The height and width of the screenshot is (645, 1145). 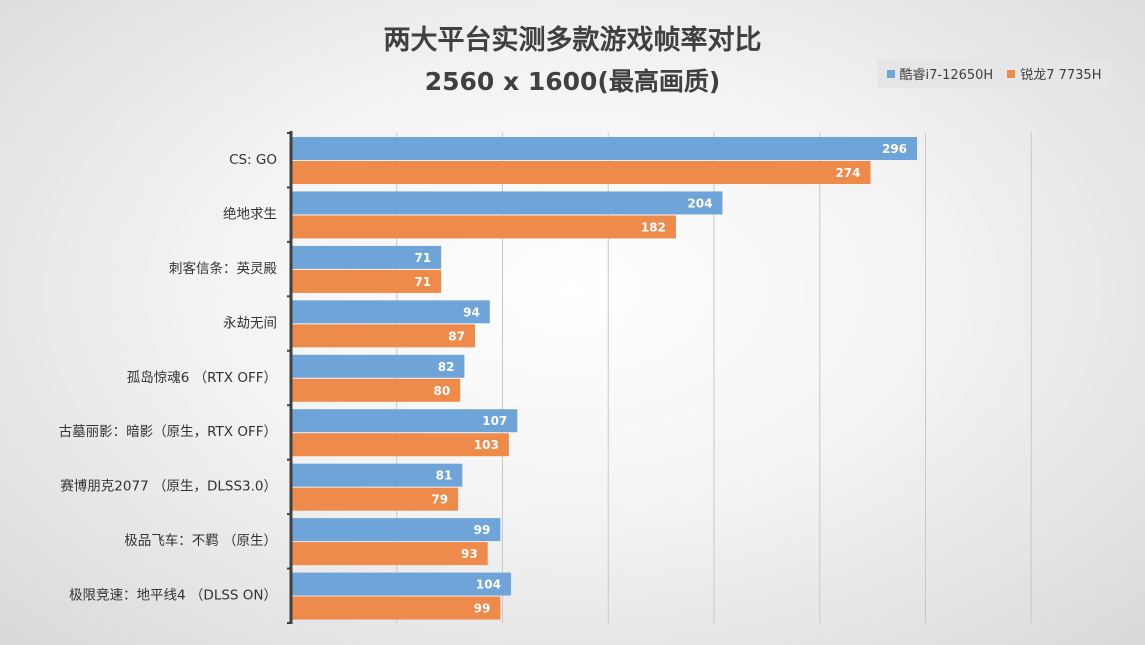 I want to click on category-label: 刺客信条：英灵殿, so click(x=223, y=268).